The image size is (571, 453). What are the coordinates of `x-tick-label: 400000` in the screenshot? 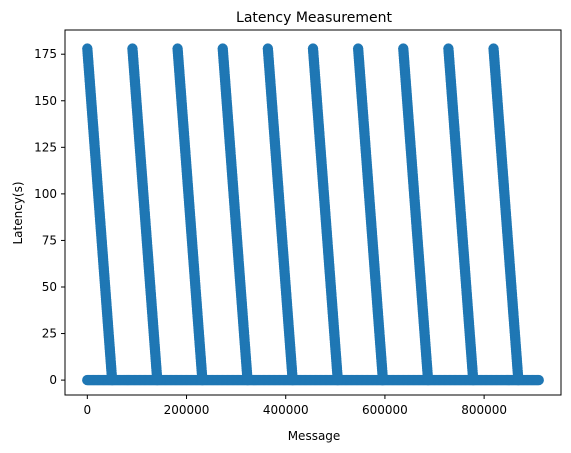 It's located at (286, 410).